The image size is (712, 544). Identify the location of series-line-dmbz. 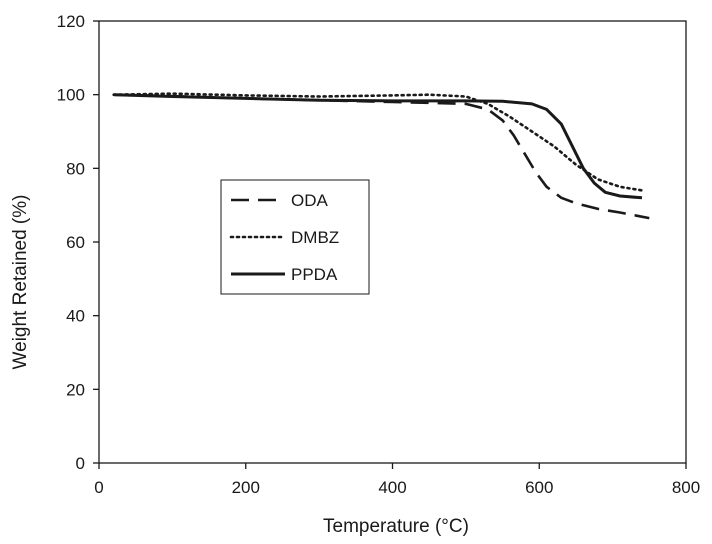
(378, 142).